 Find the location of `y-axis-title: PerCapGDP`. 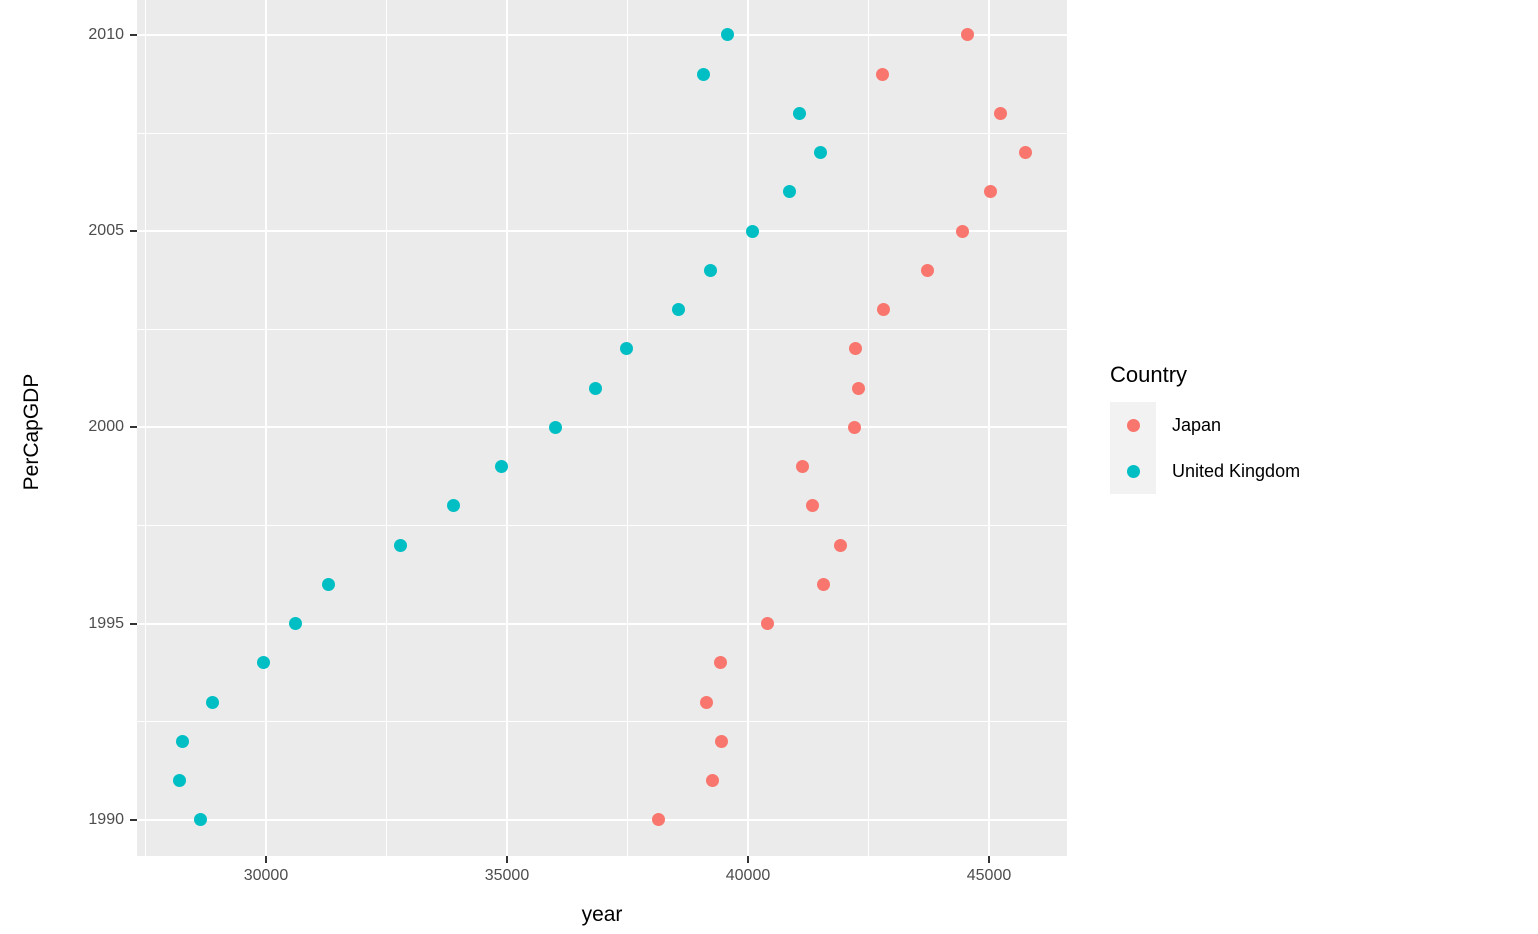

y-axis-title: PerCapGDP is located at coordinates (31, 432).